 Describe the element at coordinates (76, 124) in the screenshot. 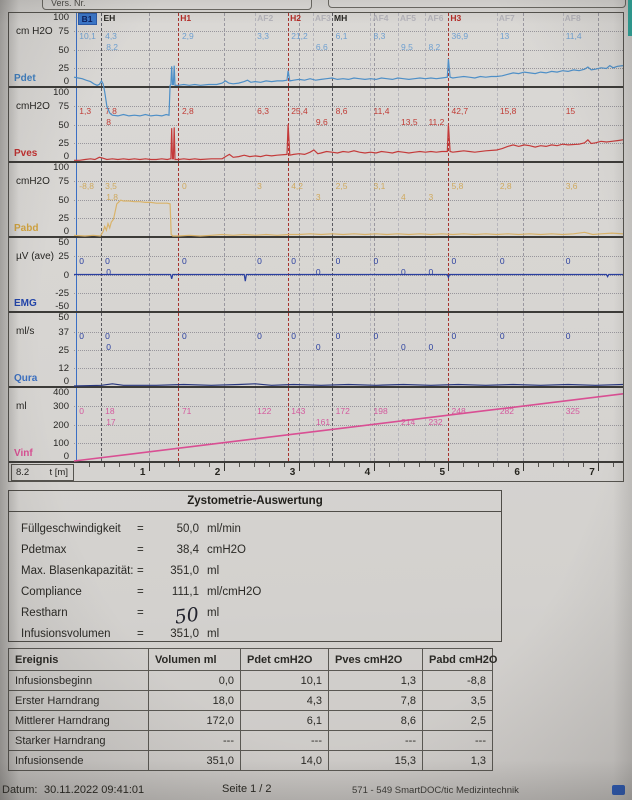

I see `event-marker-line-b1` at that location.